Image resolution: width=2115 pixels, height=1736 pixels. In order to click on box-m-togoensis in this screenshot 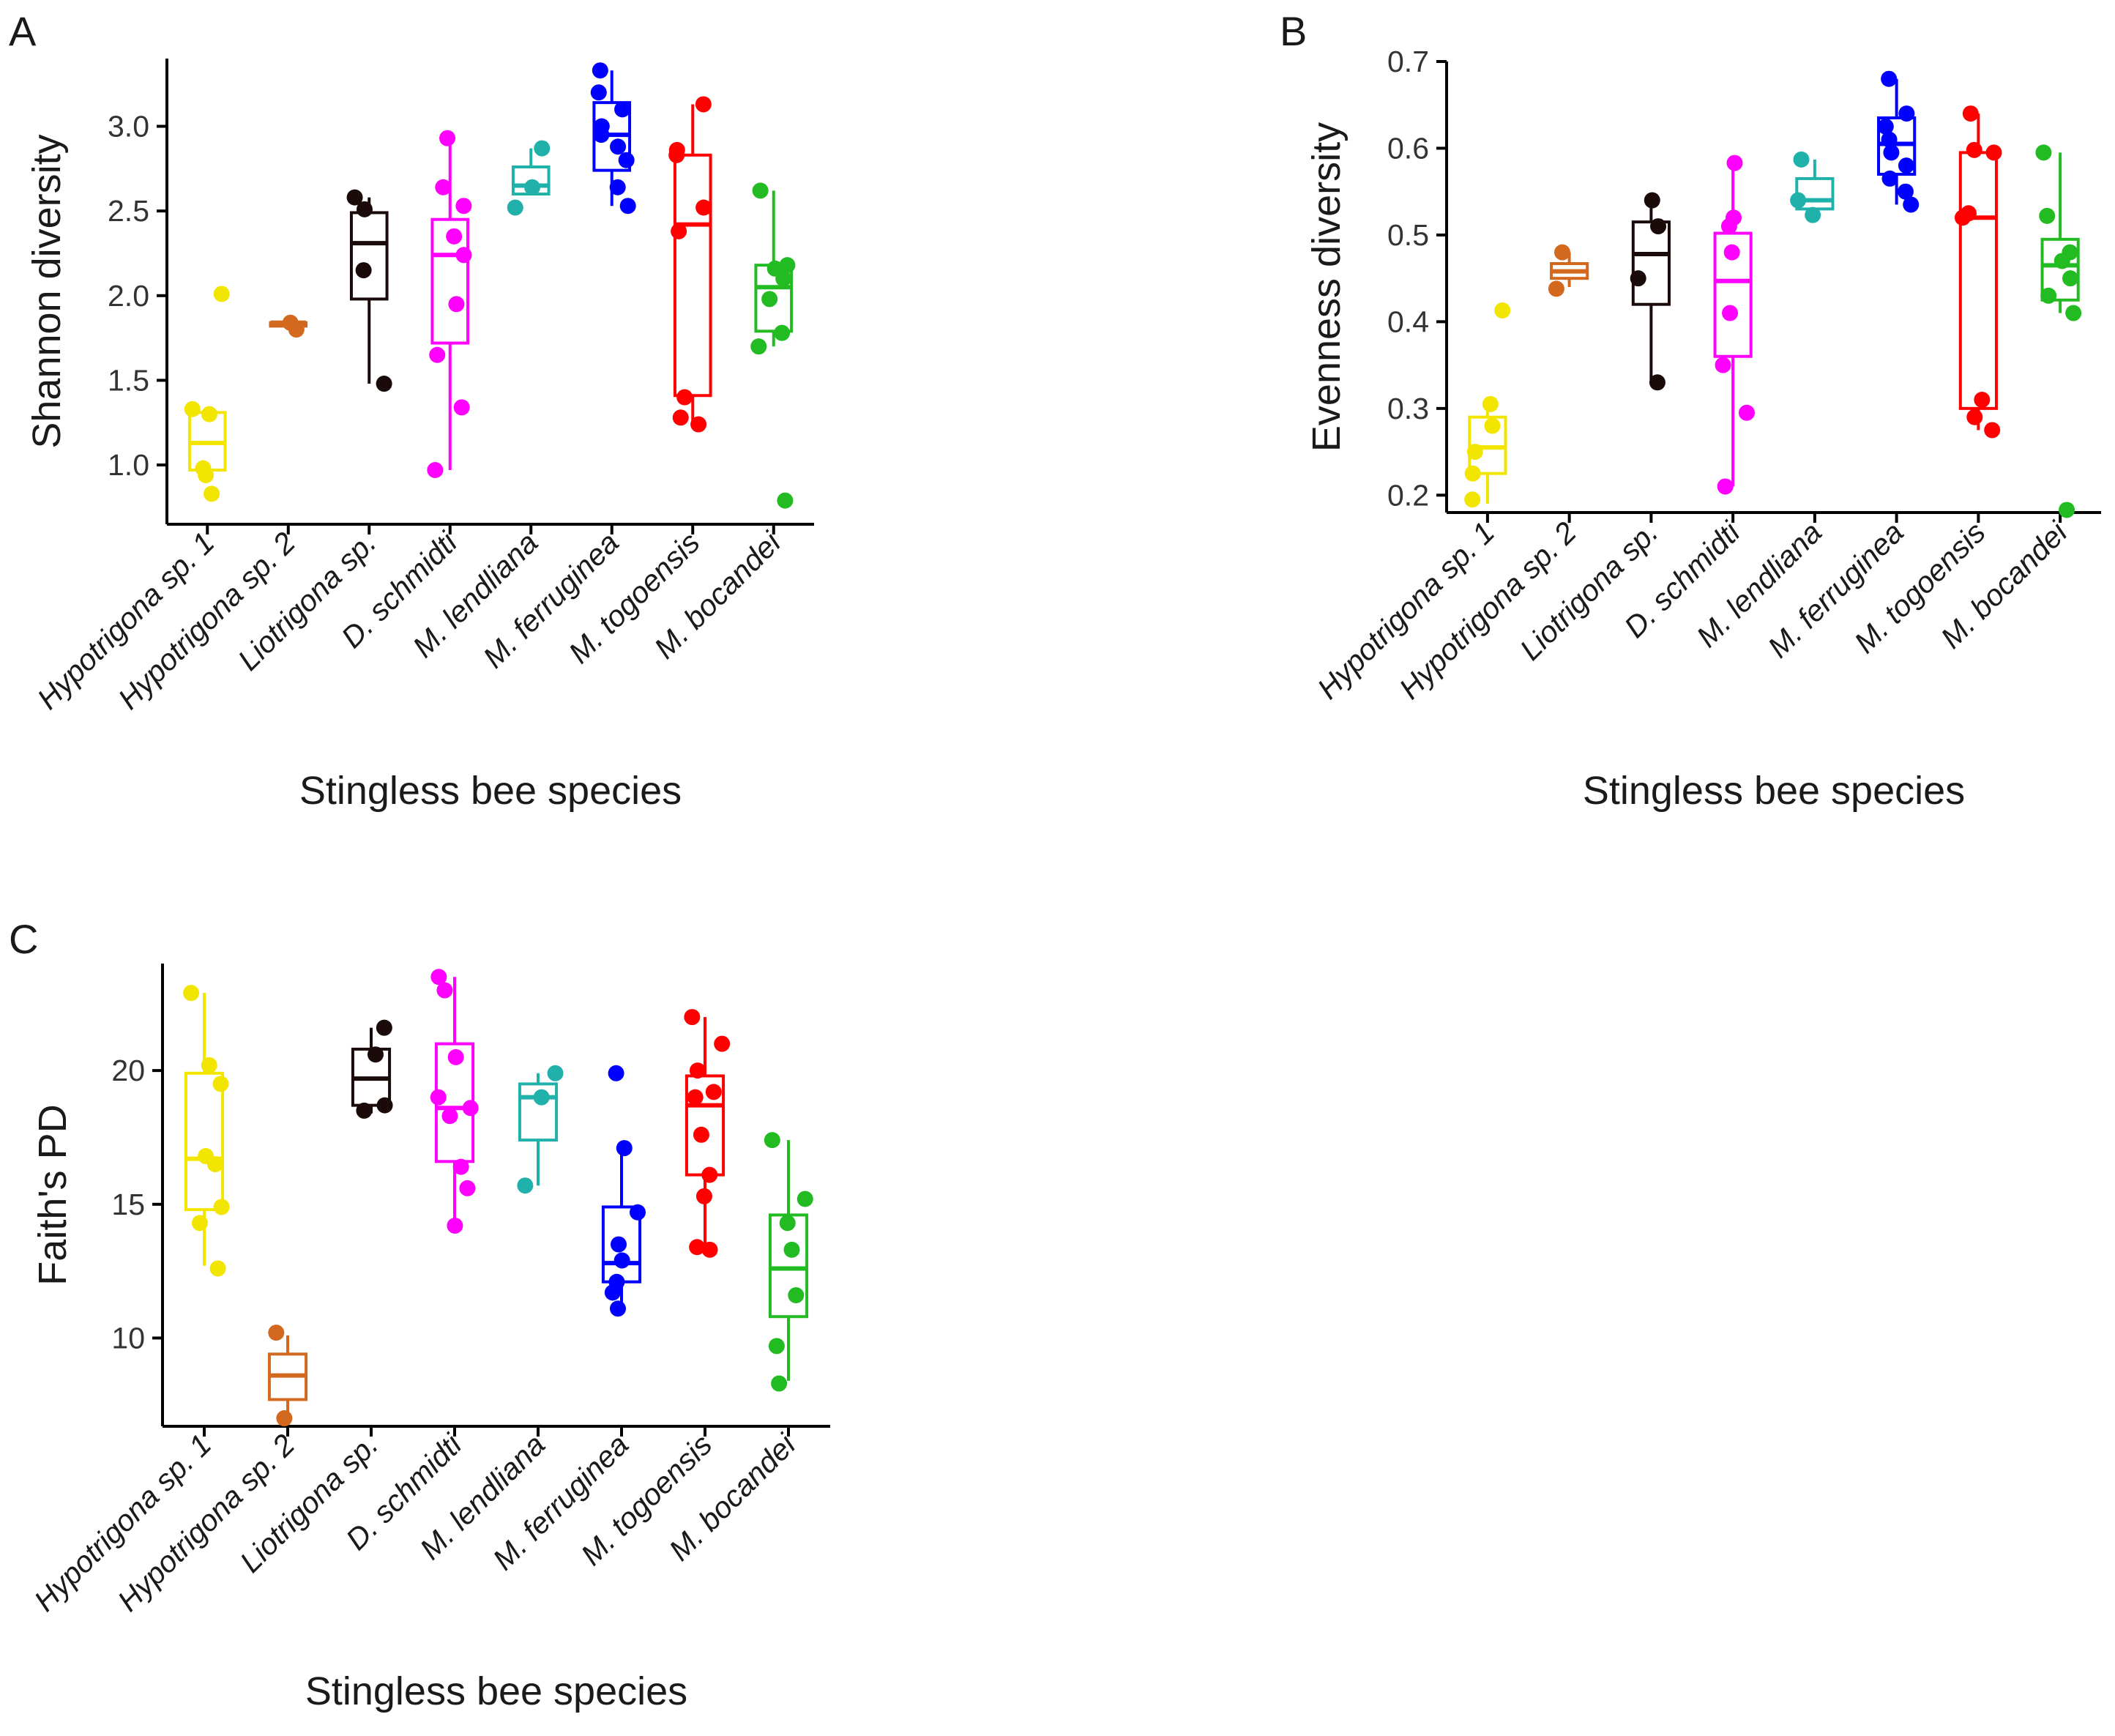, I will do `click(707, 1133)`.